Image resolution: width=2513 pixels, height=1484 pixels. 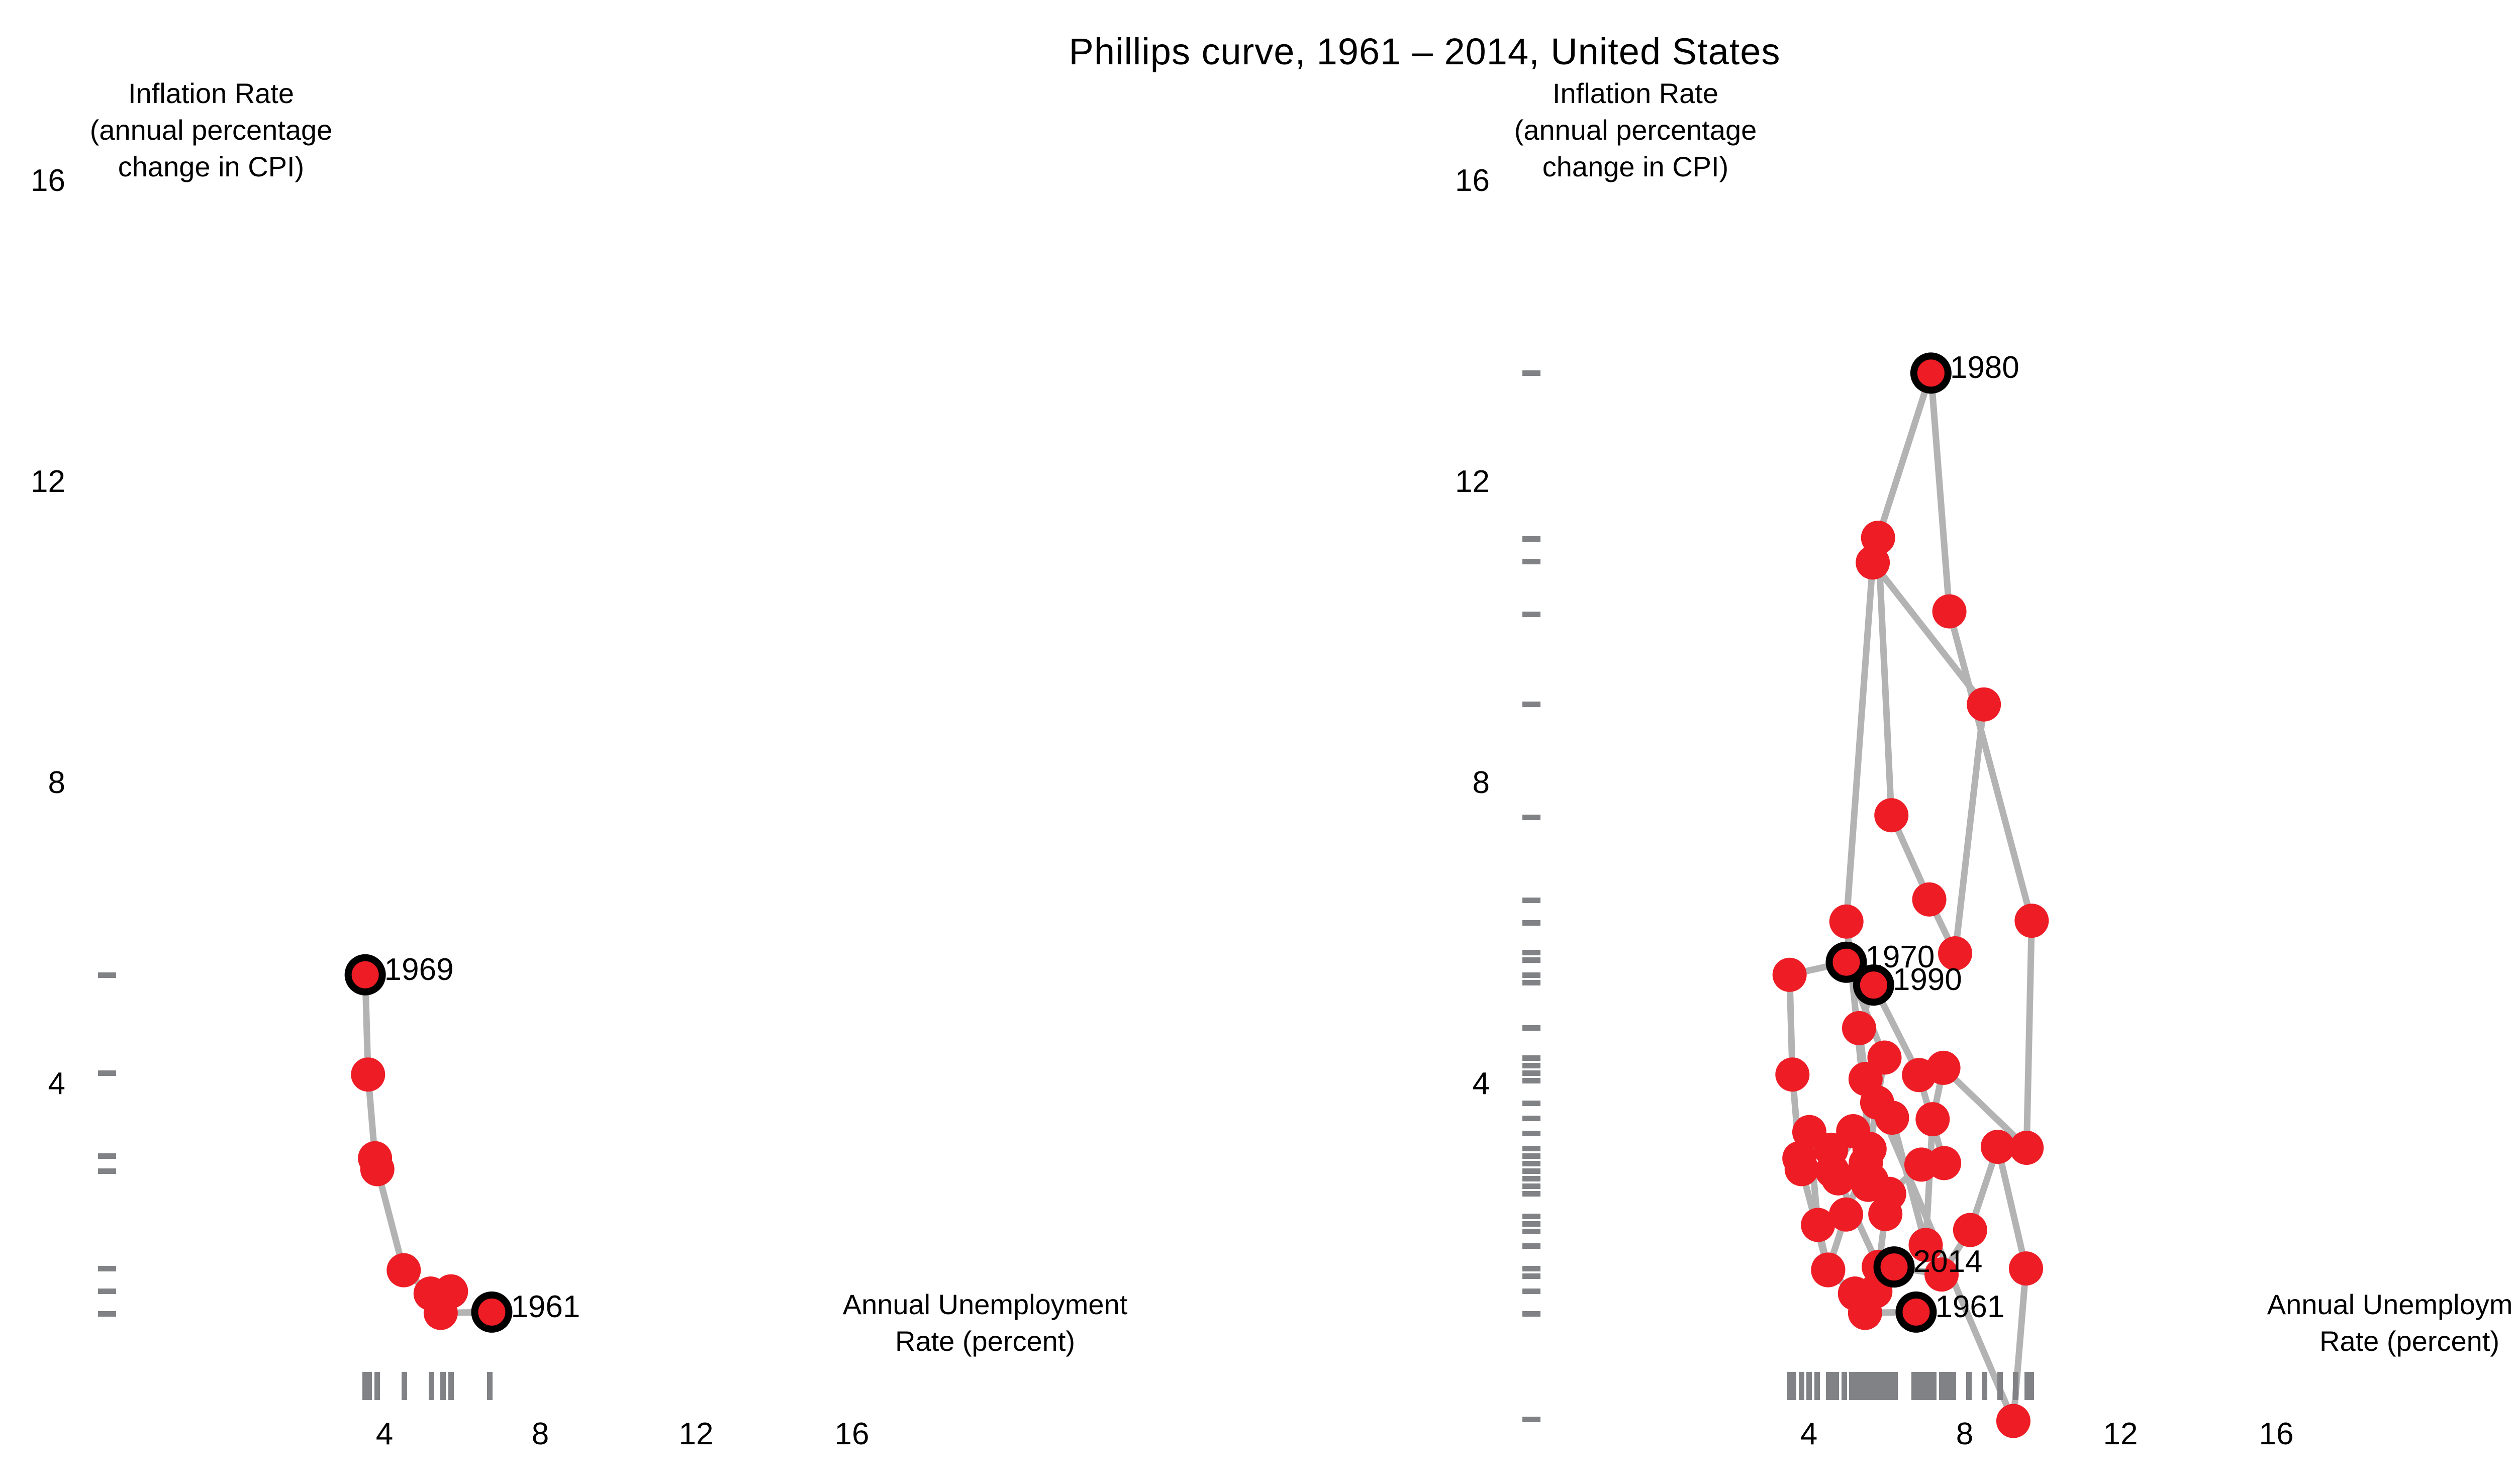 I want to click on y-axis-tick-label: 8, so click(x=57, y=782).